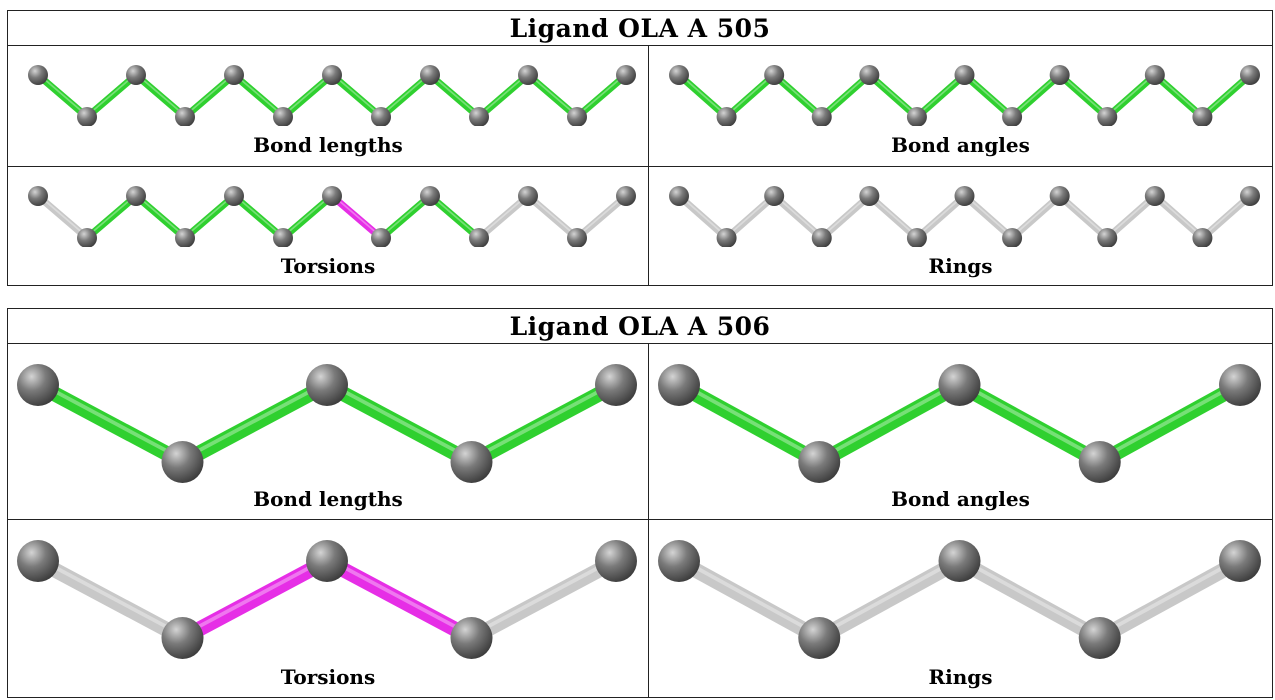 The height and width of the screenshot is (700, 1275). Describe the element at coordinates (640, 166) in the screenshot. I see `row-divider` at that location.